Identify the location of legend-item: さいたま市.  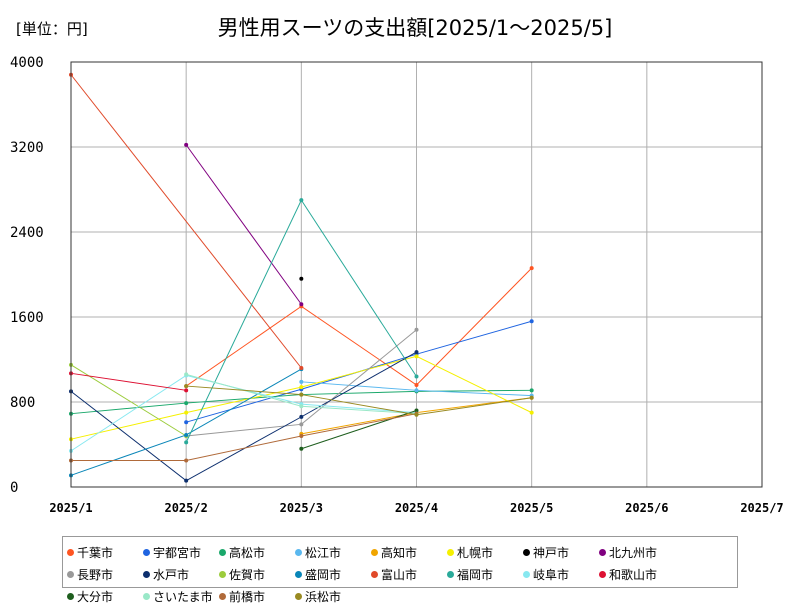
(181, 596).